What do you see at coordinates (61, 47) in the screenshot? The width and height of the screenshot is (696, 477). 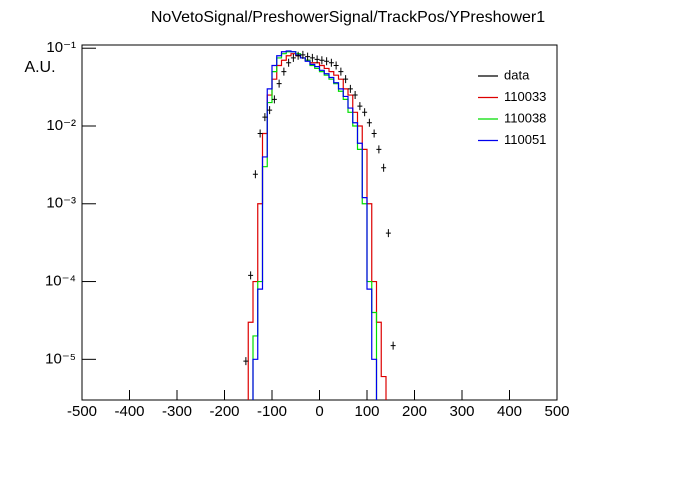 I see `y-tick-label: 10⁻¹` at bounding box center [61, 47].